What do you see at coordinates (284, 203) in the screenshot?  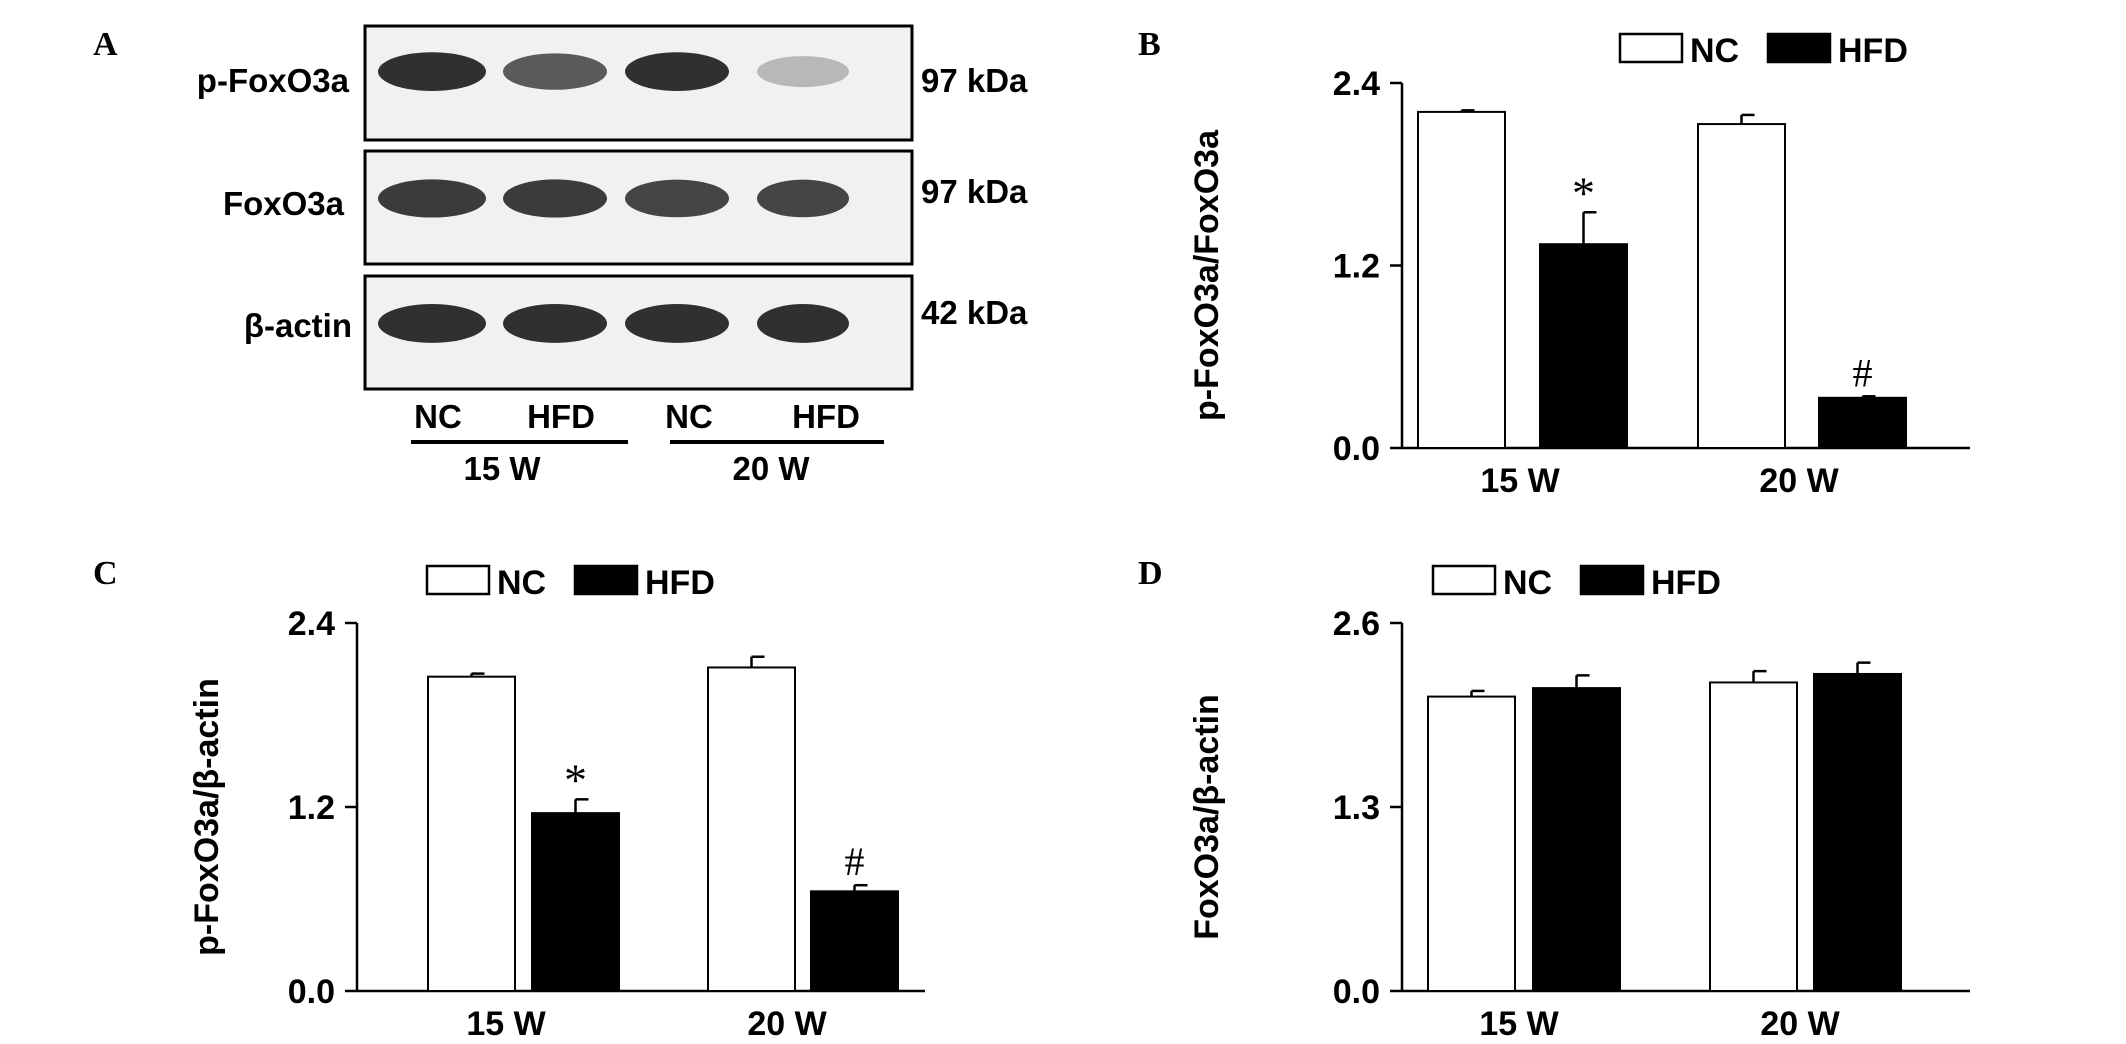 I see `blot-row-label: FoxO3a` at bounding box center [284, 203].